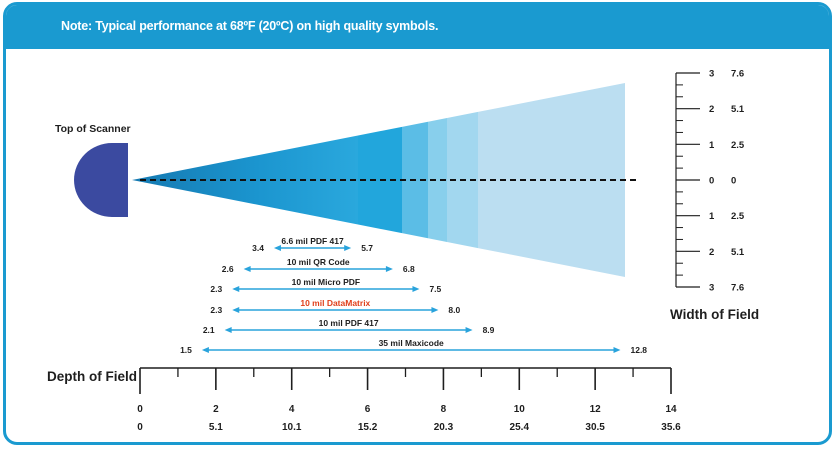  I want to click on range-near-value: 2.1, so click(209, 330).